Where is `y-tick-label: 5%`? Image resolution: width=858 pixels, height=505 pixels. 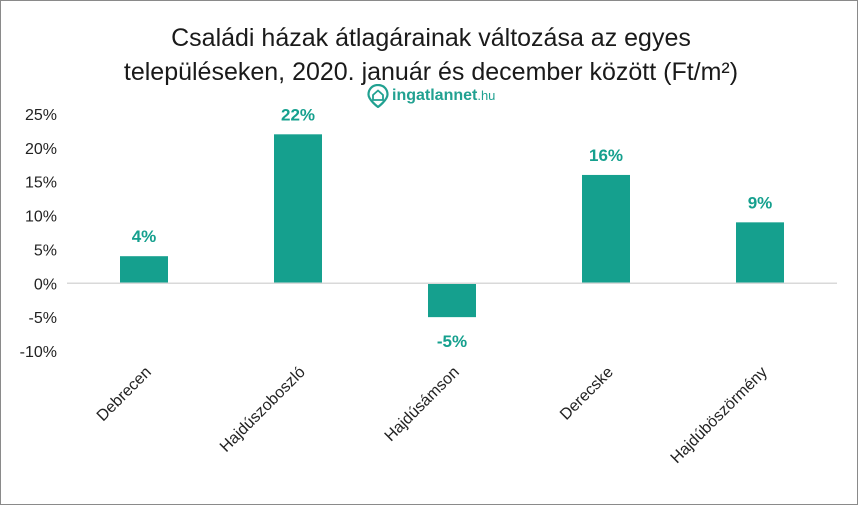
y-tick-label: 5% is located at coordinates (45, 250).